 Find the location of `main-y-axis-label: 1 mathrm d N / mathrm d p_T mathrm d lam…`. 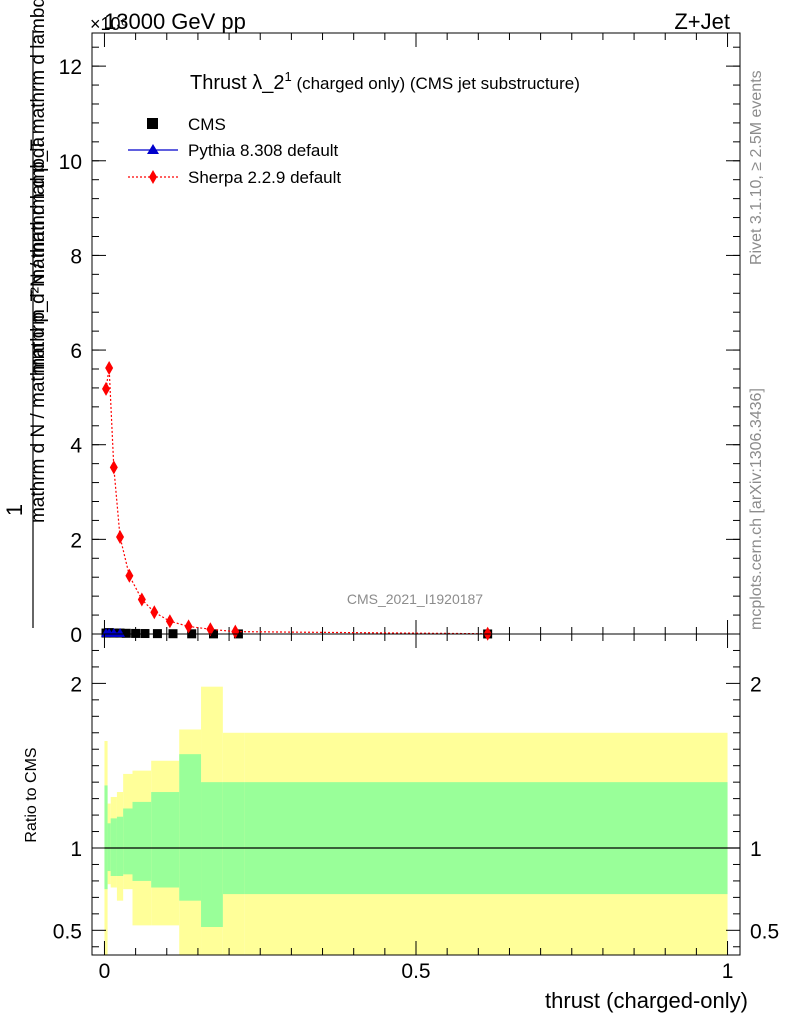

main-y-axis-label: 1 mathrm d N / mathrm d p_T mathrm d lam… is located at coordinates (25, 314).